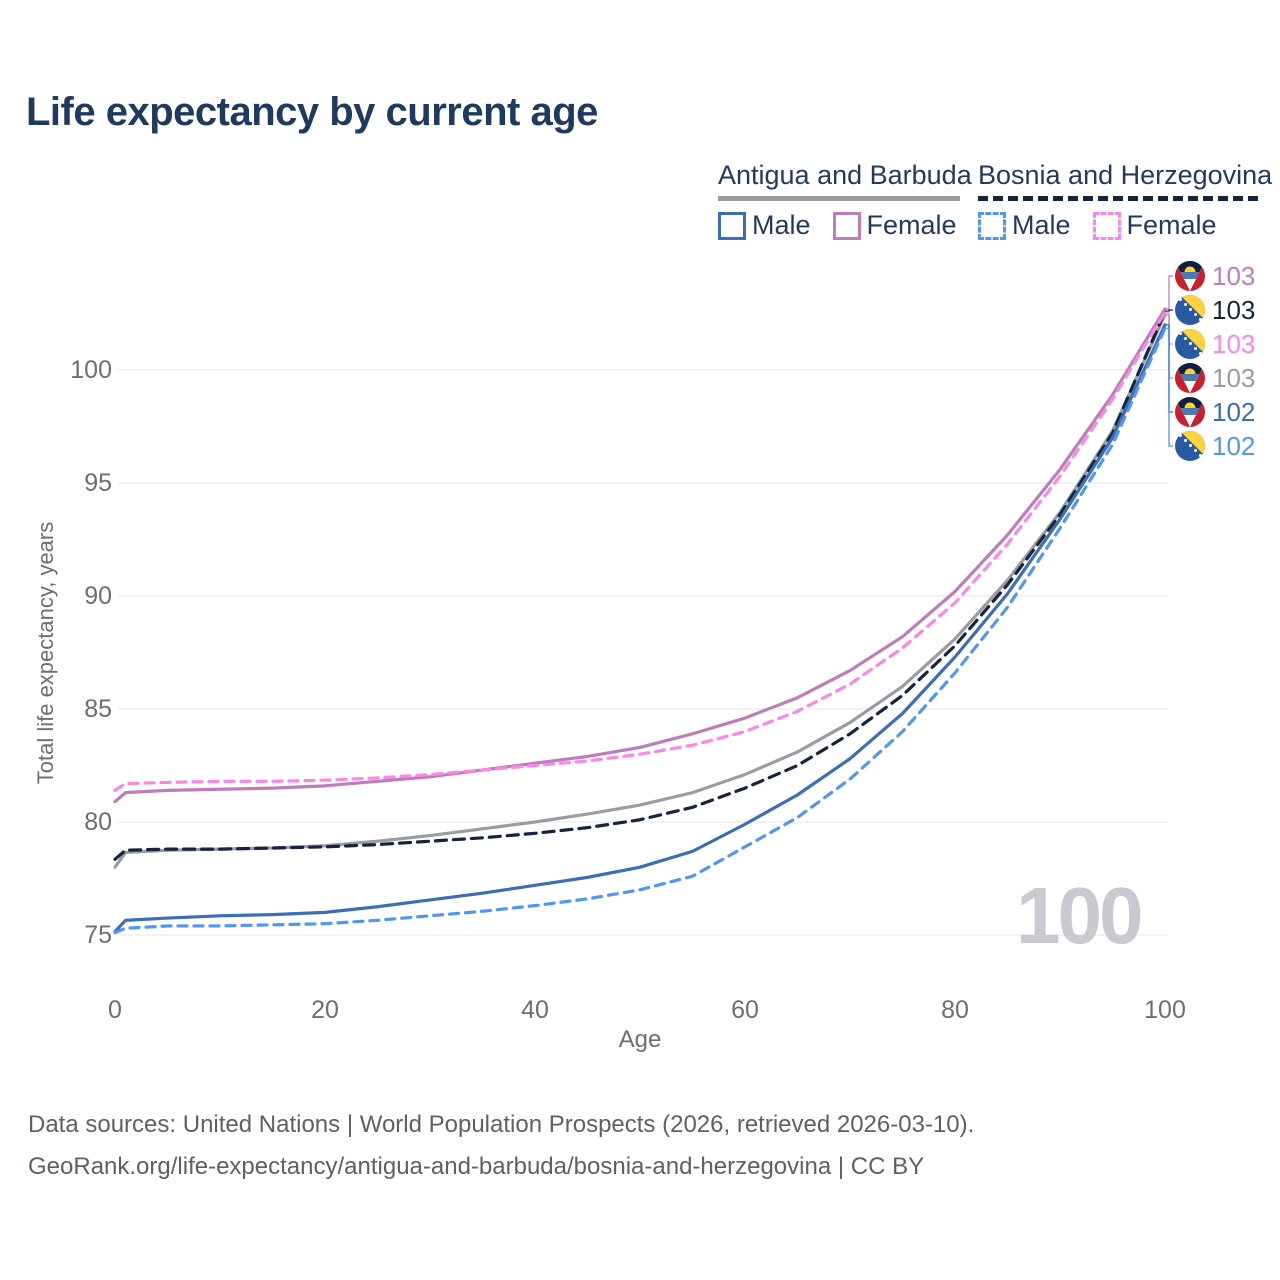 The height and width of the screenshot is (1280, 1280). What do you see at coordinates (1233, 412) in the screenshot?
I see `end-value-label-row-4: 102` at bounding box center [1233, 412].